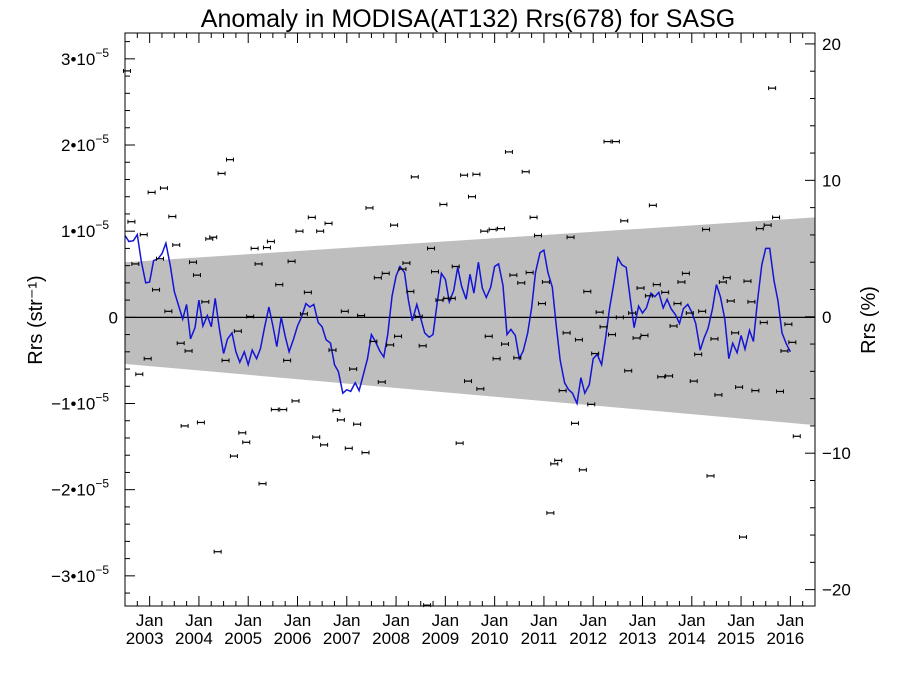 This screenshot has width=900, height=675. I want to click on x-tick-label-year: 2015, so click(736, 638).